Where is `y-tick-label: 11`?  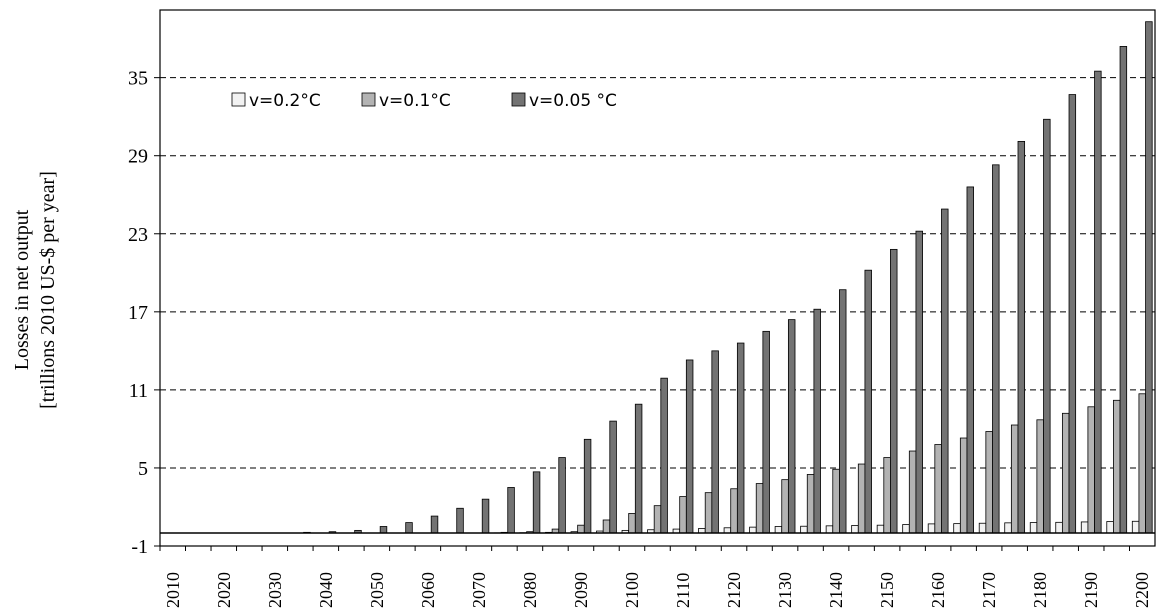 y-tick-label: 11 is located at coordinates (138, 391).